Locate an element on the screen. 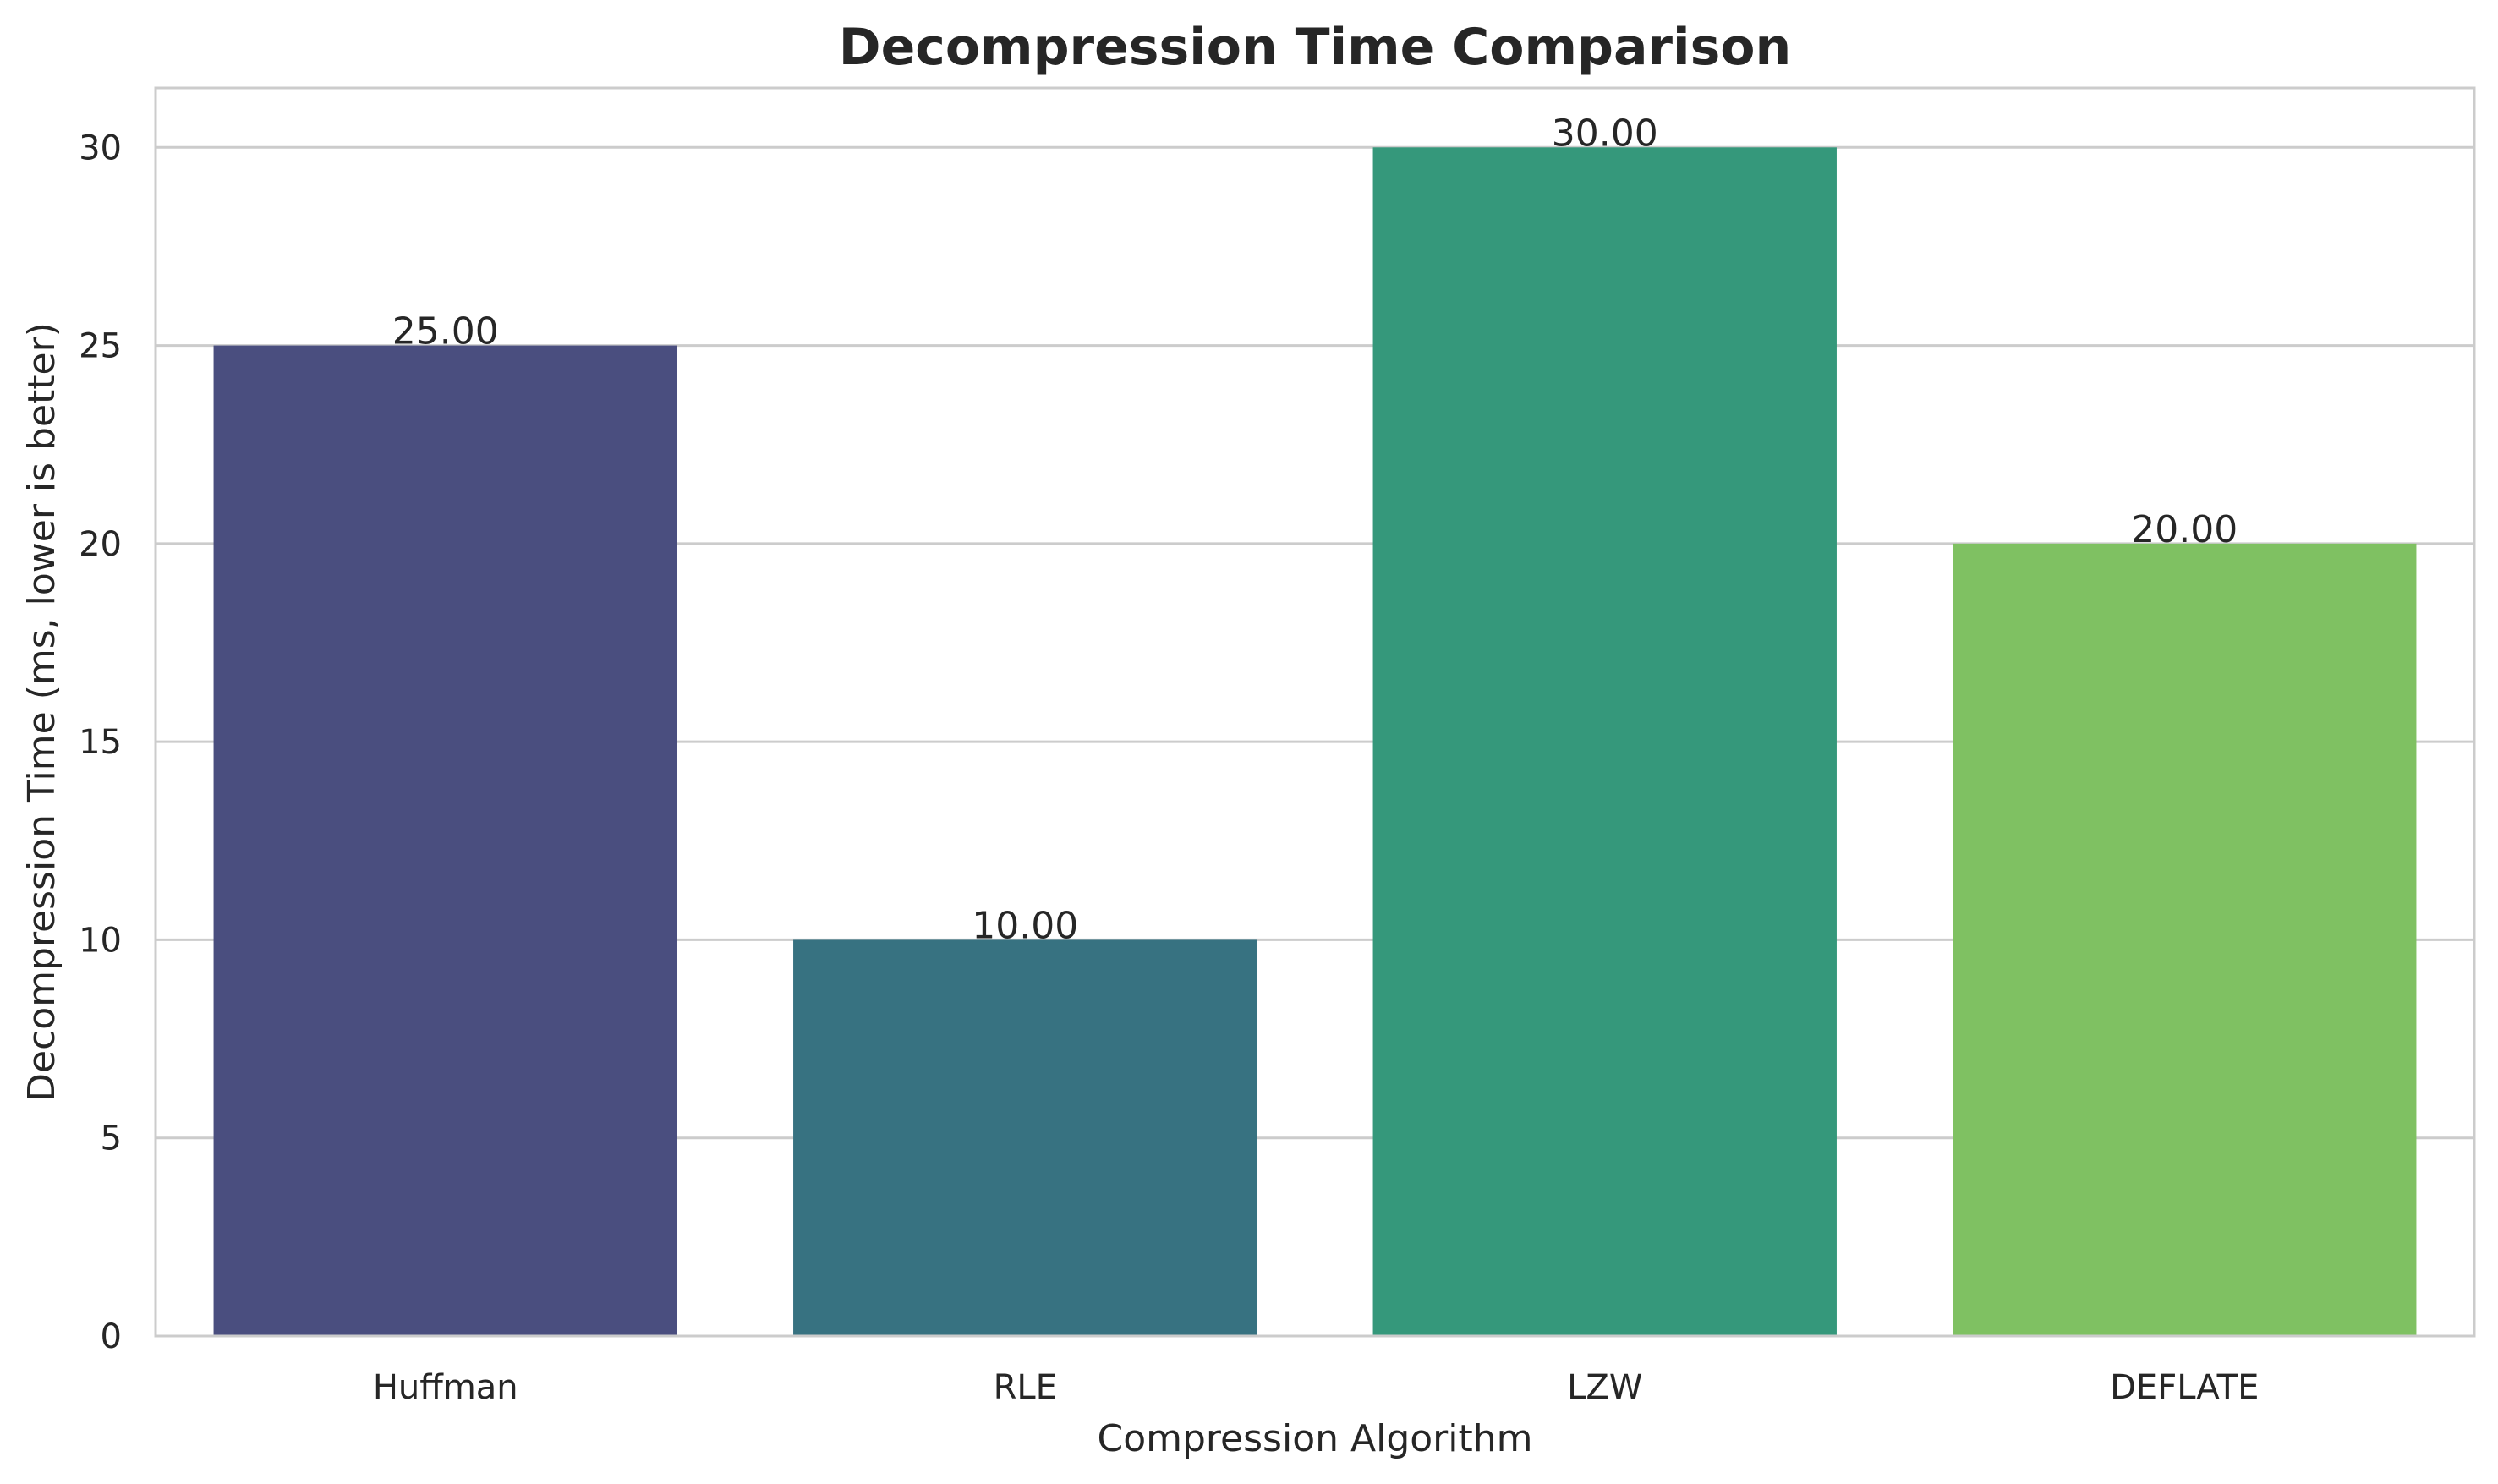  data-label: 30.00 is located at coordinates (1605, 133).